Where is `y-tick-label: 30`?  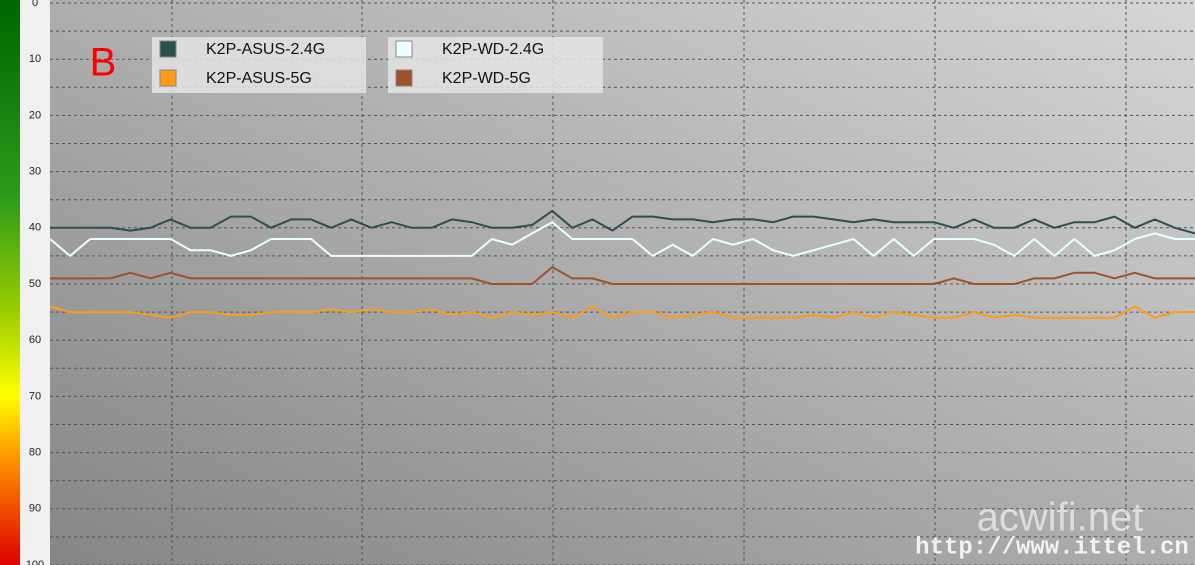
y-tick-label: 30 is located at coordinates (35, 172).